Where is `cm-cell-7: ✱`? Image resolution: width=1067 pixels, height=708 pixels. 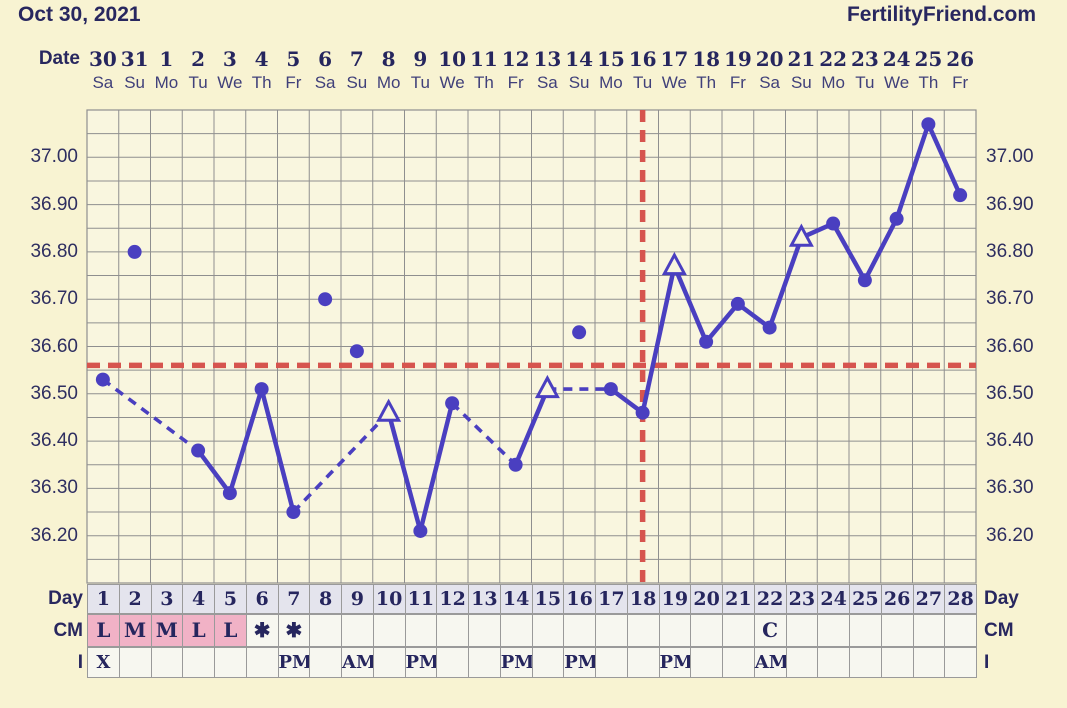 cm-cell-7: ✱ is located at coordinates (294, 630).